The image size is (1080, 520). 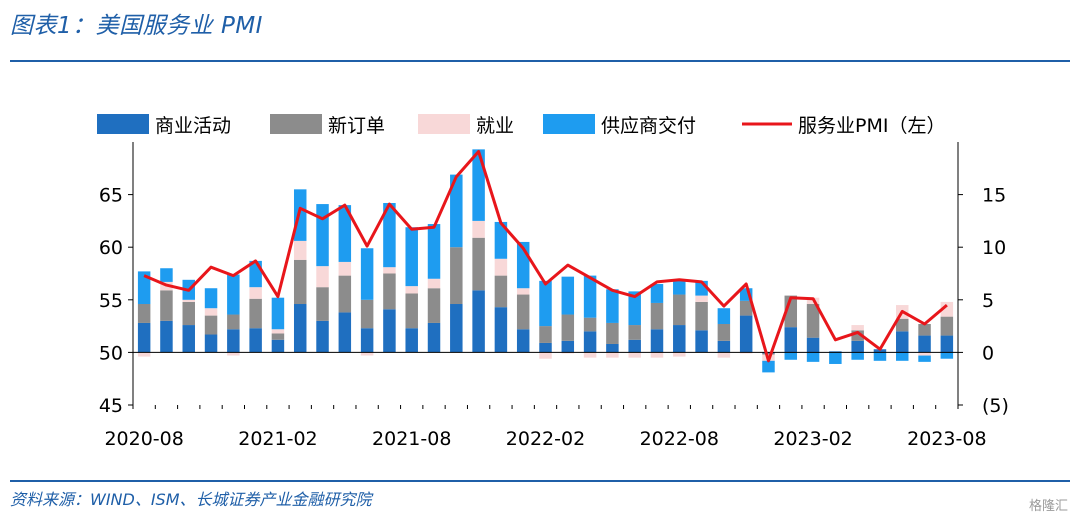 What do you see at coordinates (111, 301) in the screenshot?
I see `left-tick-label: 55` at bounding box center [111, 301].